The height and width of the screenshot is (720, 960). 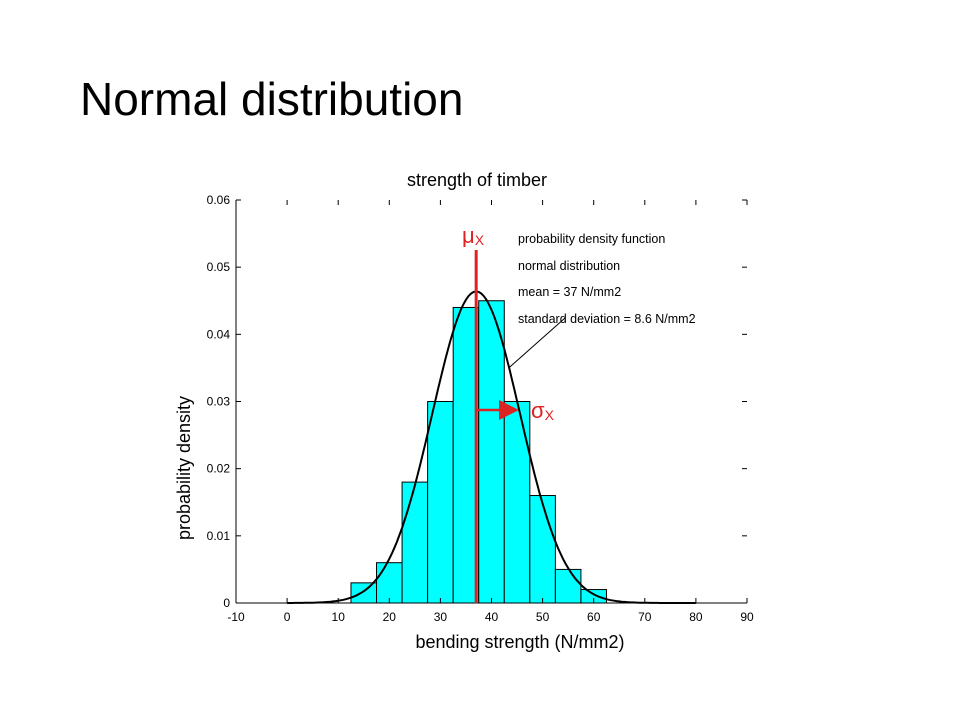 I want to click on histogram-bars, so click(x=478, y=452).